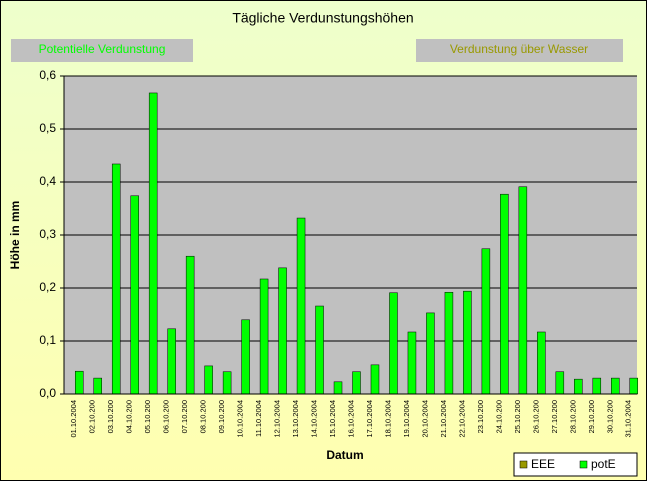 This screenshot has height=481, width=647. Describe the element at coordinates (554, 416) in the screenshot. I see `x-tick-label: 27.10.200` at that location.